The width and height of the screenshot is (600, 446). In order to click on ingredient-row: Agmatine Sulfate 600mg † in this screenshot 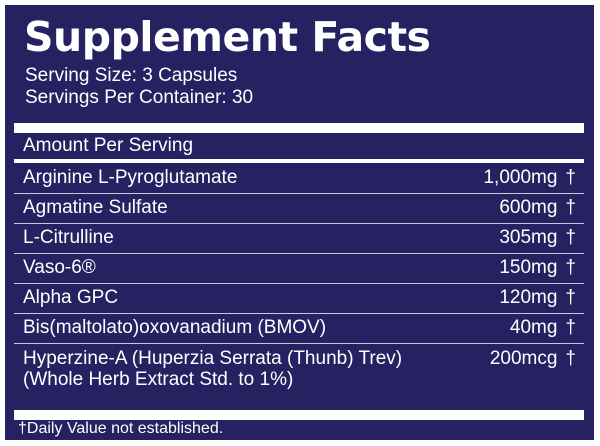, I will do `click(299, 209)`.